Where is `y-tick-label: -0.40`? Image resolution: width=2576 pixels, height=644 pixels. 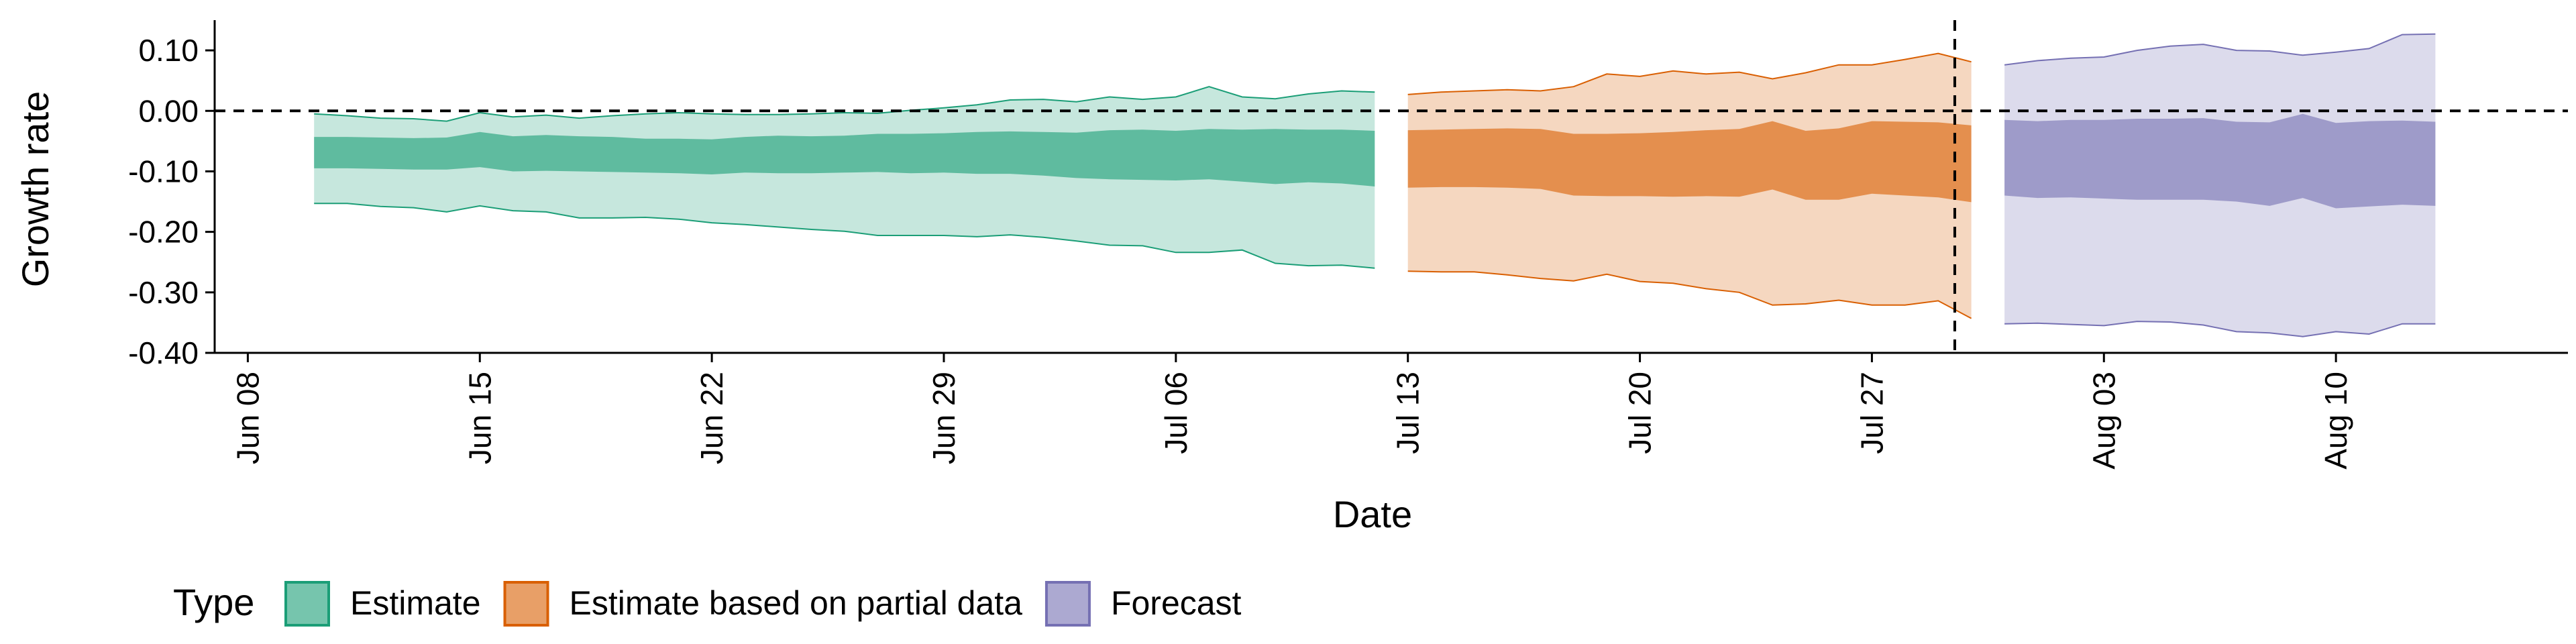 y-tick-label: -0.40 is located at coordinates (163, 352).